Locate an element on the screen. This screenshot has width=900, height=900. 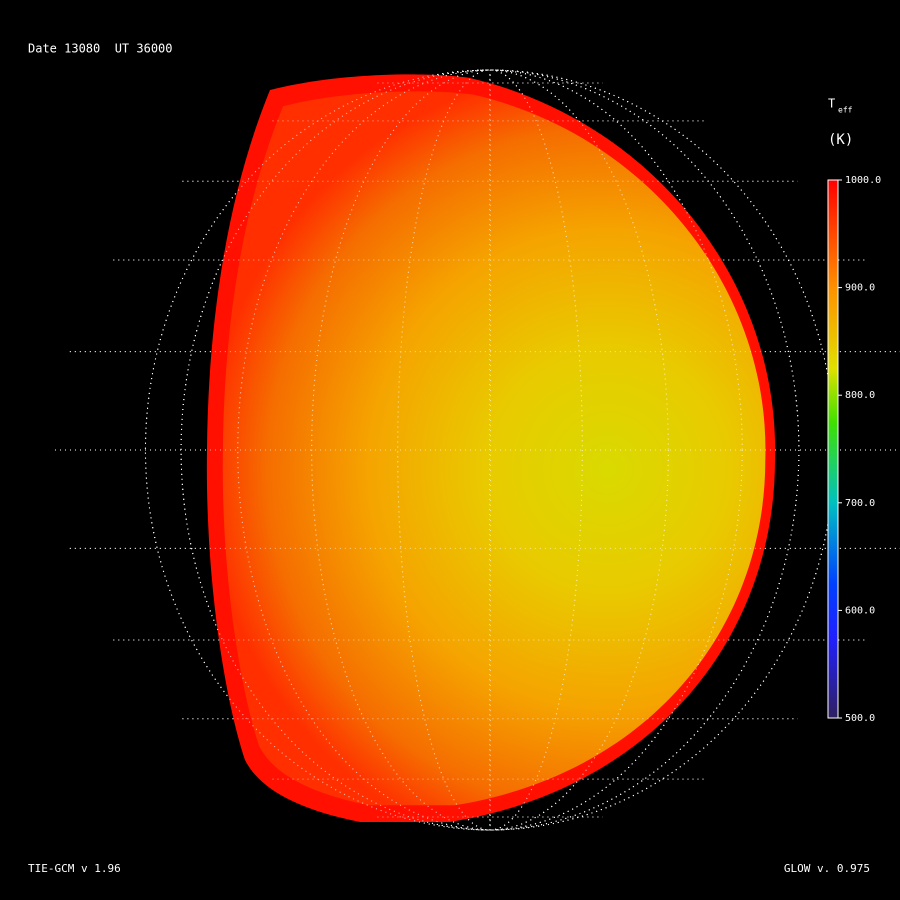
glow-label: GLOW v. 0.975 is located at coordinates (827, 868).